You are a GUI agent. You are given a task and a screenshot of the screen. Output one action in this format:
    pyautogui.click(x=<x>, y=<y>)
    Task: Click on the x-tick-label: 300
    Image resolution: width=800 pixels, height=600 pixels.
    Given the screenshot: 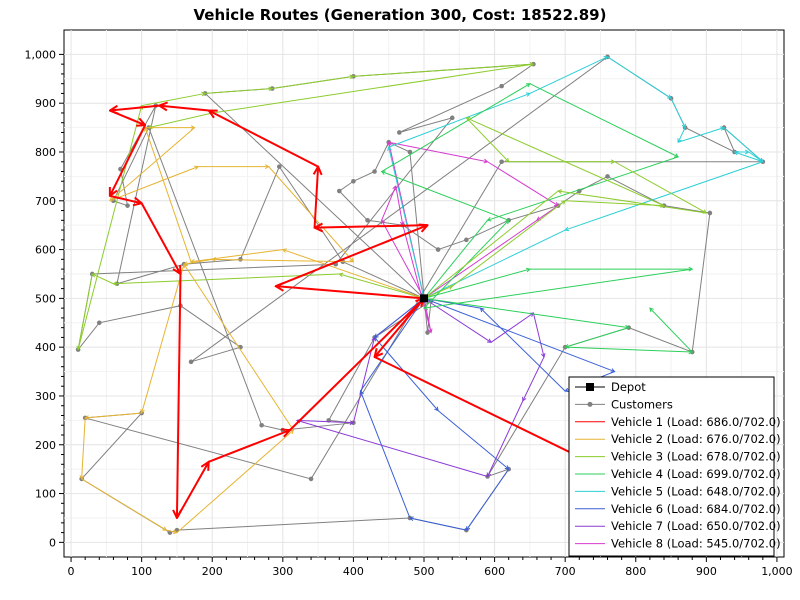 What is the action you would take?
    pyautogui.click(x=282, y=571)
    